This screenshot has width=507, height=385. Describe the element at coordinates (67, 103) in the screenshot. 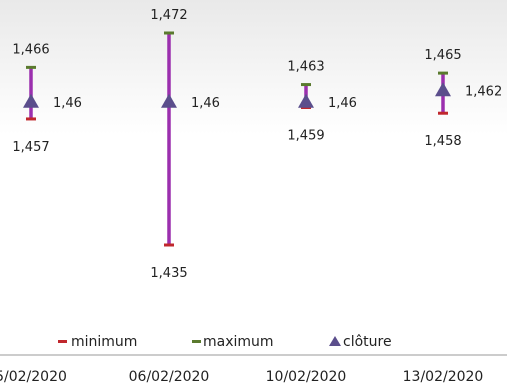

I see `close-data-label-0: 1,46` at that location.